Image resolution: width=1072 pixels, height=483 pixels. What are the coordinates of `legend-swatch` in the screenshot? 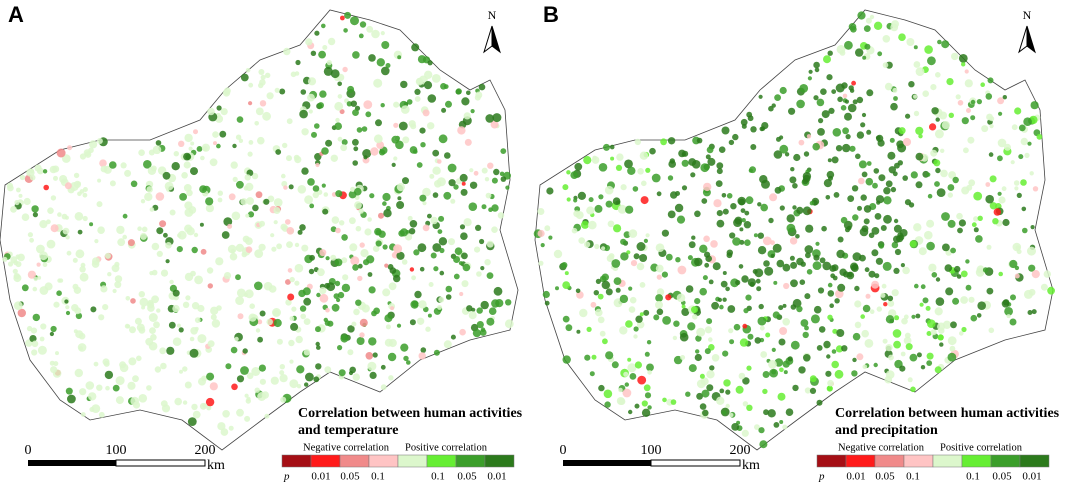 It's located at (976, 461).